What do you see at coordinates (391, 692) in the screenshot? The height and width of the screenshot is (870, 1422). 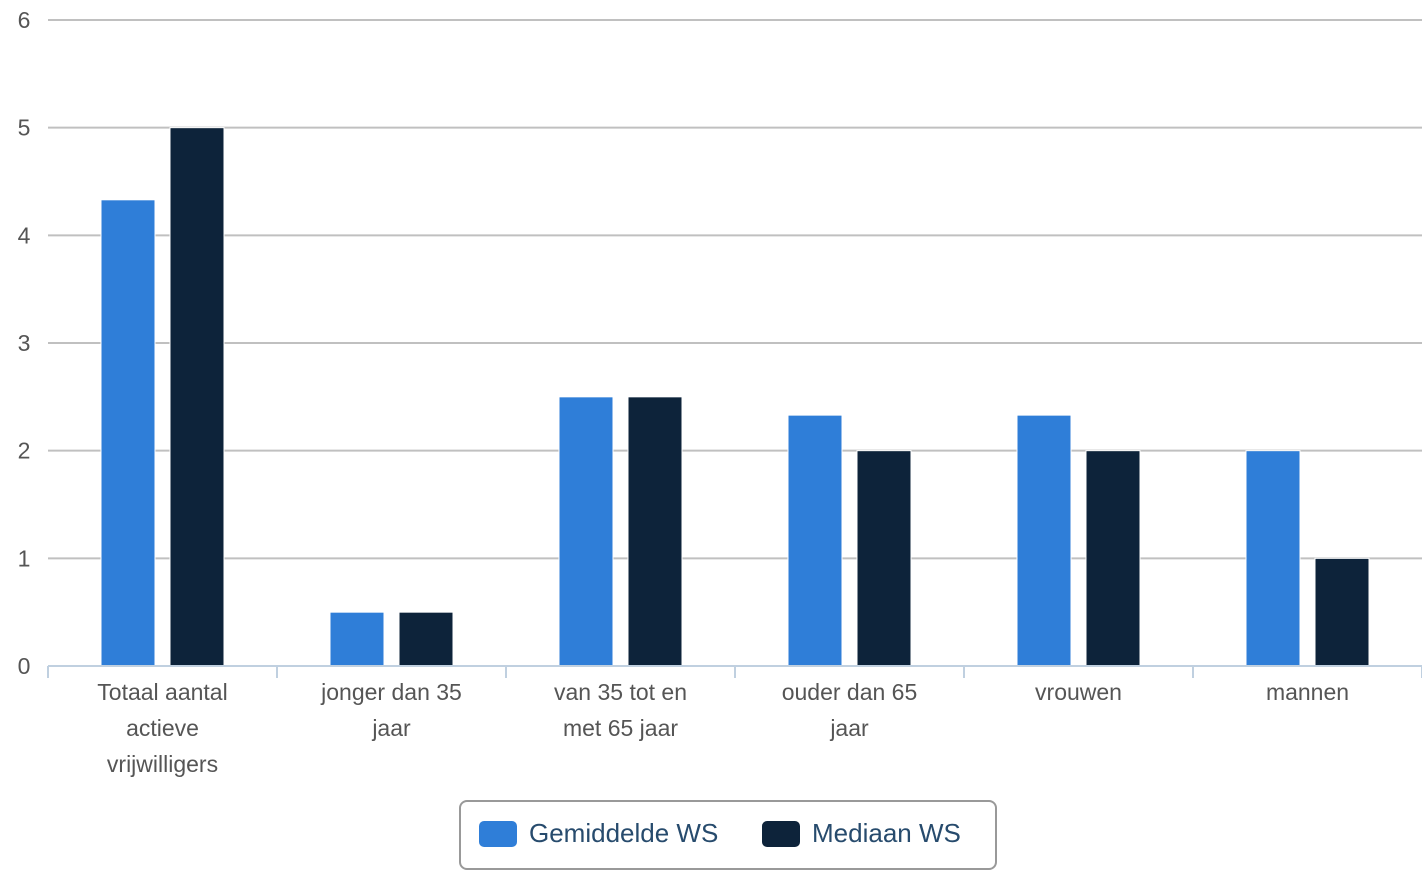 I see `x-category-label-line: jonger dan 35` at bounding box center [391, 692].